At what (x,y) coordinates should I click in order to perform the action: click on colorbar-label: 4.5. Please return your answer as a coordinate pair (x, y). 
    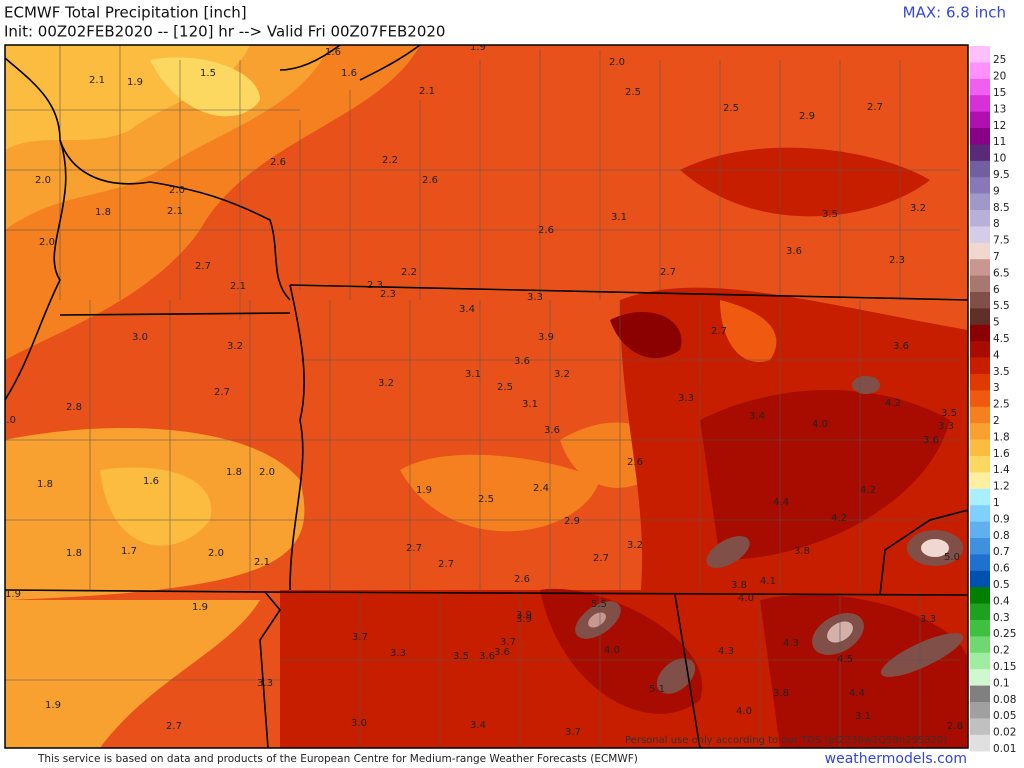
    Looking at the image, I should click on (1001, 339).